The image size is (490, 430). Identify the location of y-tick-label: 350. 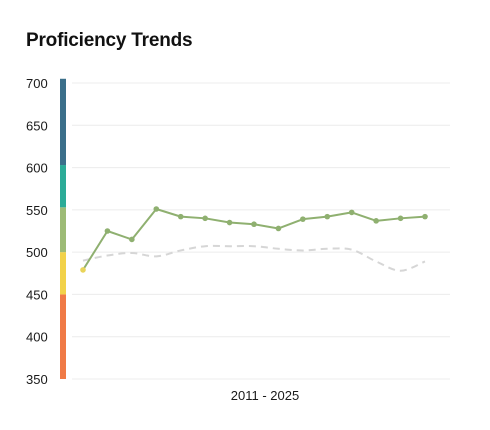
(37, 379).